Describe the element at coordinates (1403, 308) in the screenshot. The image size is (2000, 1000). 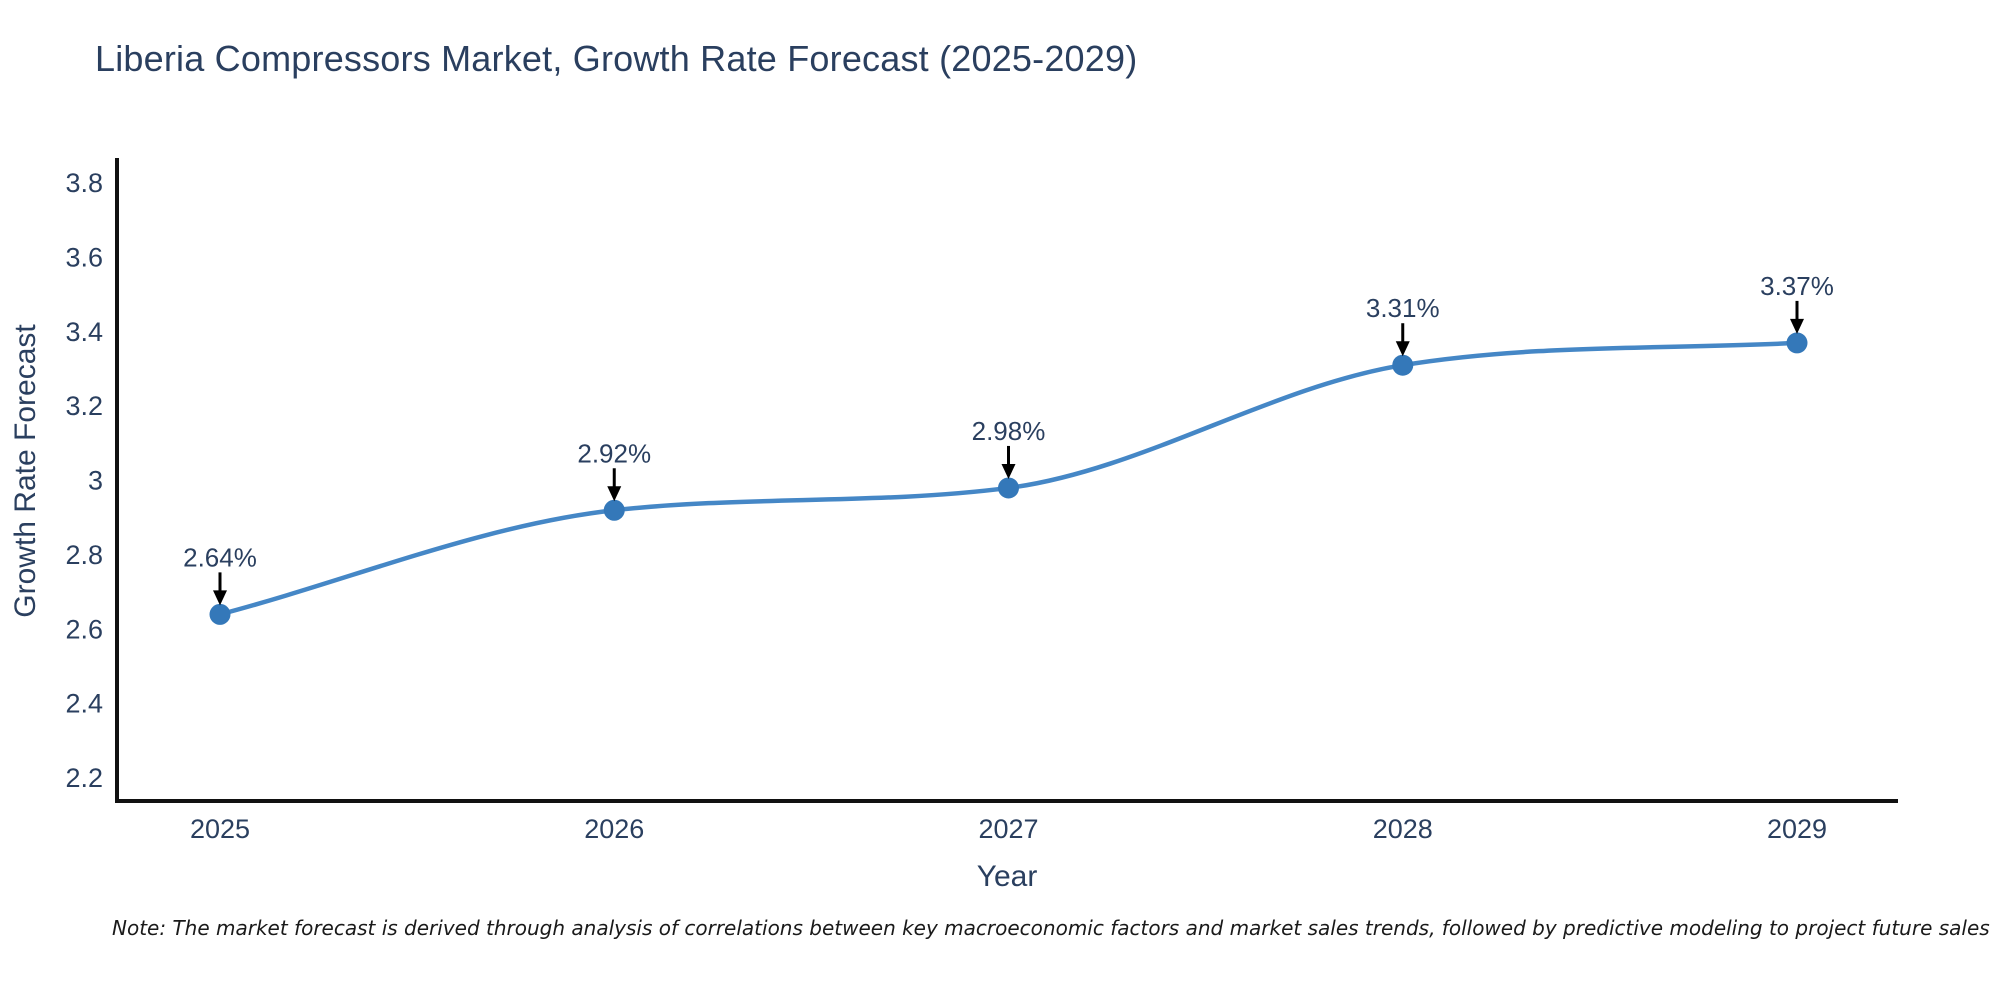
I see `data-point-label: 3.31%` at that location.